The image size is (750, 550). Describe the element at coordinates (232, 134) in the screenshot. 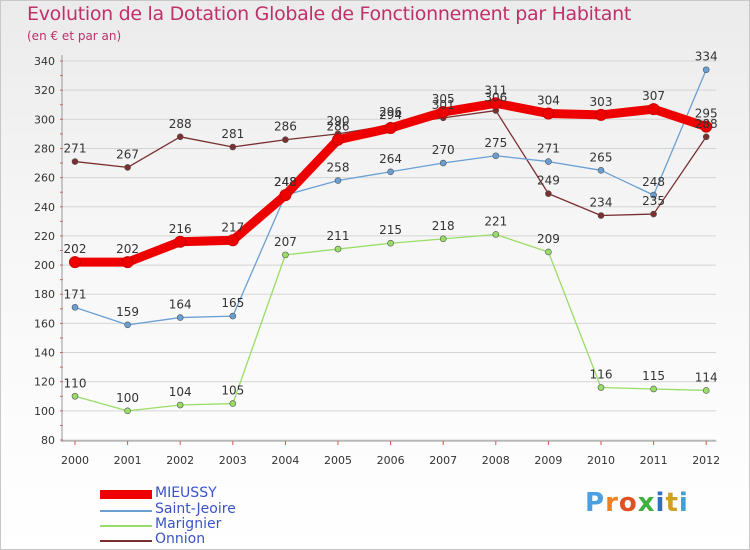

I see `data-label: 281` at that location.